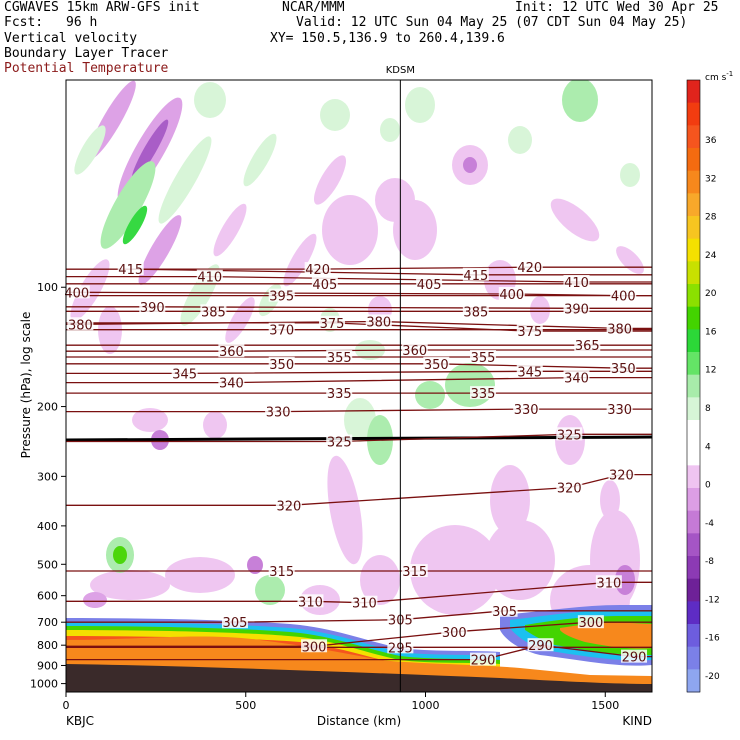  Describe the element at coordinates (47, 622) in the screenshot. I see `y-tick-label: 700` at that location.